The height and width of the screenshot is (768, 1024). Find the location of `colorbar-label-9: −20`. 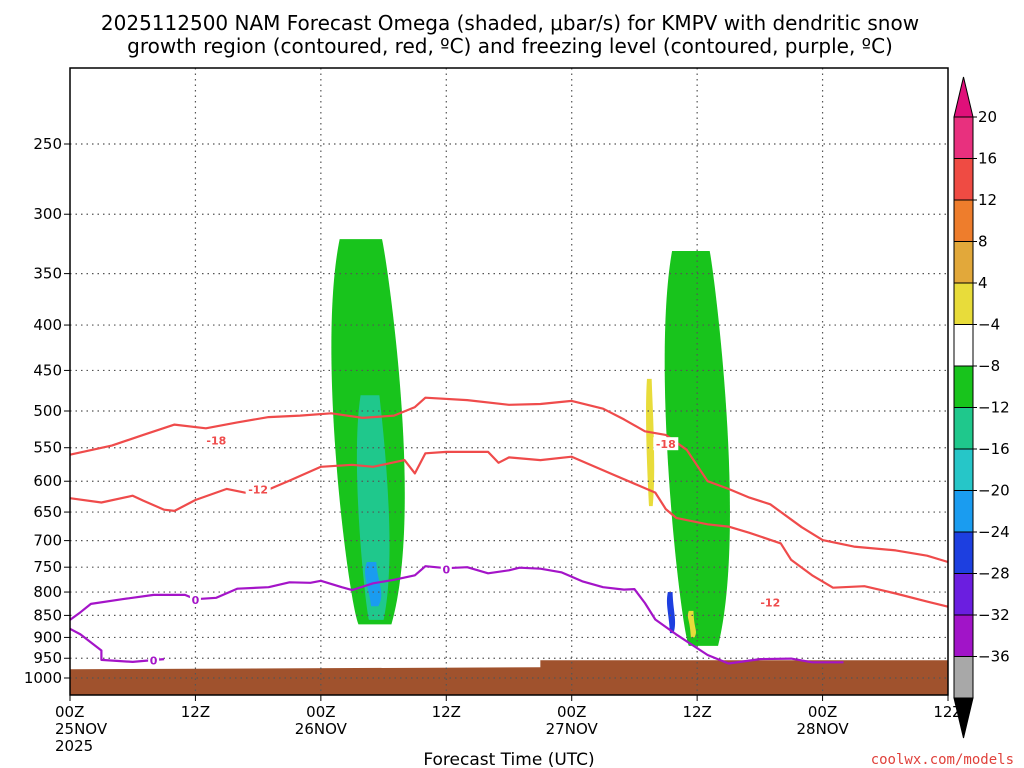

colorbar-label-9: −20 is located at coordinates (994, 491).